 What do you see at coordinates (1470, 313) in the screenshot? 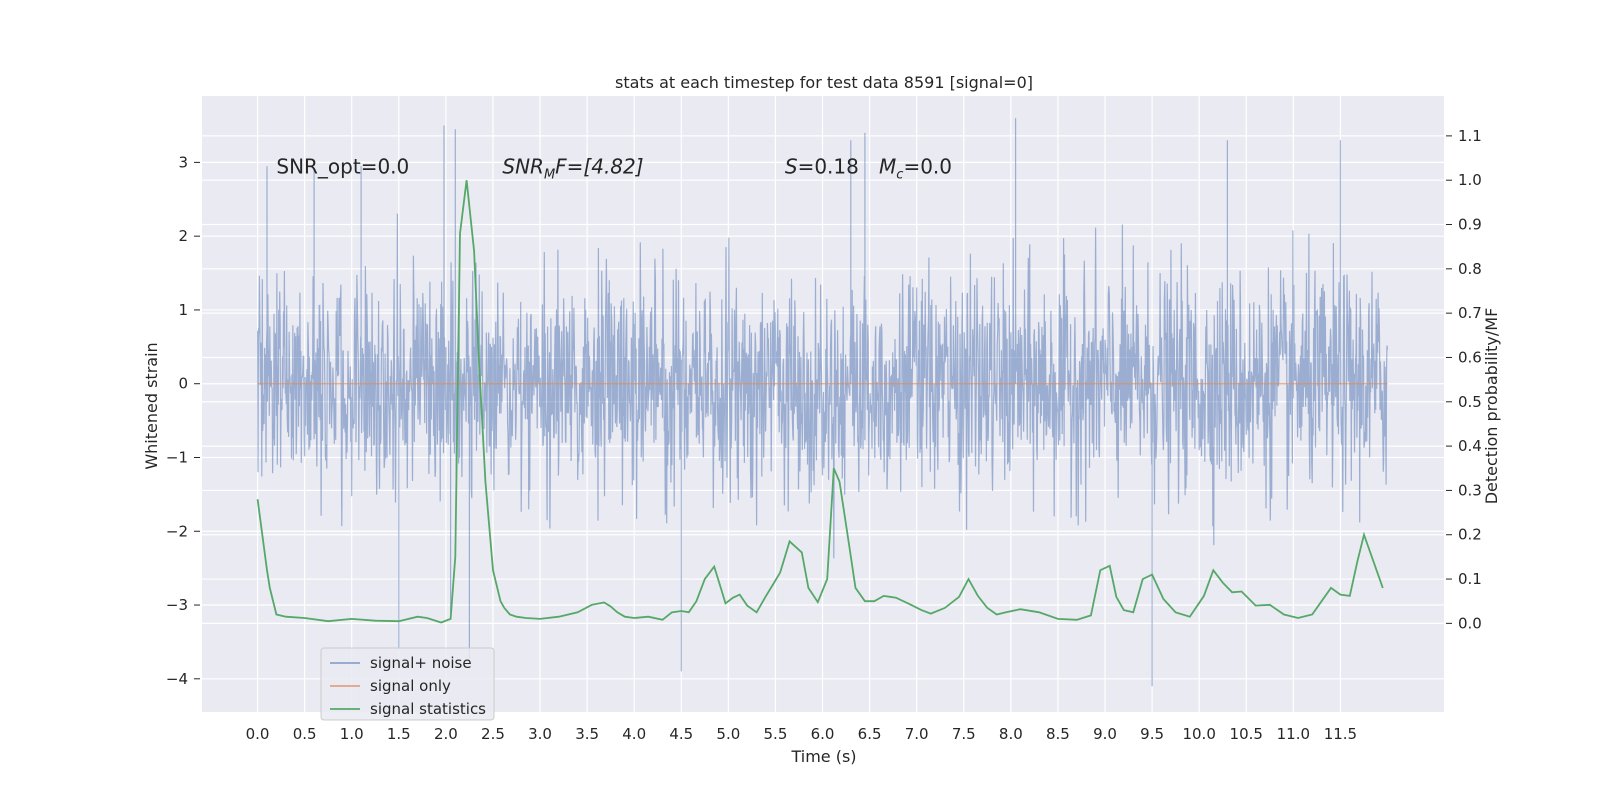
I see `y2-tick-label: 0.7` at bounding box center [1470, 313].